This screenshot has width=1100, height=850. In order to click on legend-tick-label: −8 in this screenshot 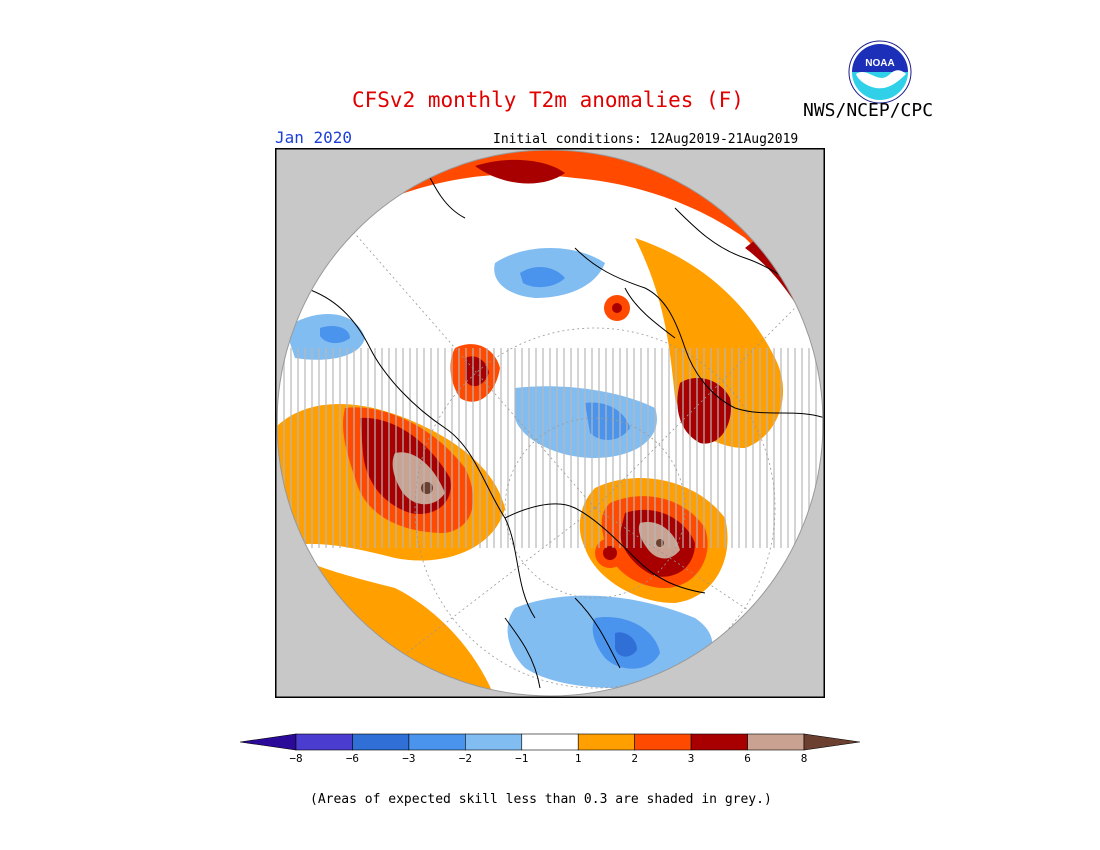, I will do `click(296, 758)`.